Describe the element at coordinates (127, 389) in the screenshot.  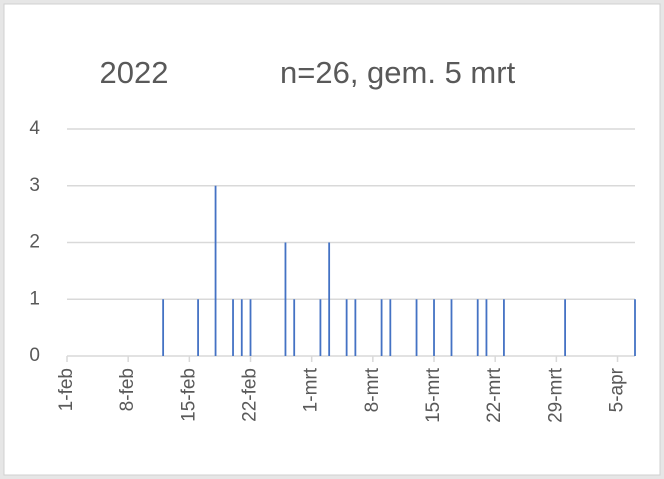
I see `x-tick-label: 8-feb` at that location.